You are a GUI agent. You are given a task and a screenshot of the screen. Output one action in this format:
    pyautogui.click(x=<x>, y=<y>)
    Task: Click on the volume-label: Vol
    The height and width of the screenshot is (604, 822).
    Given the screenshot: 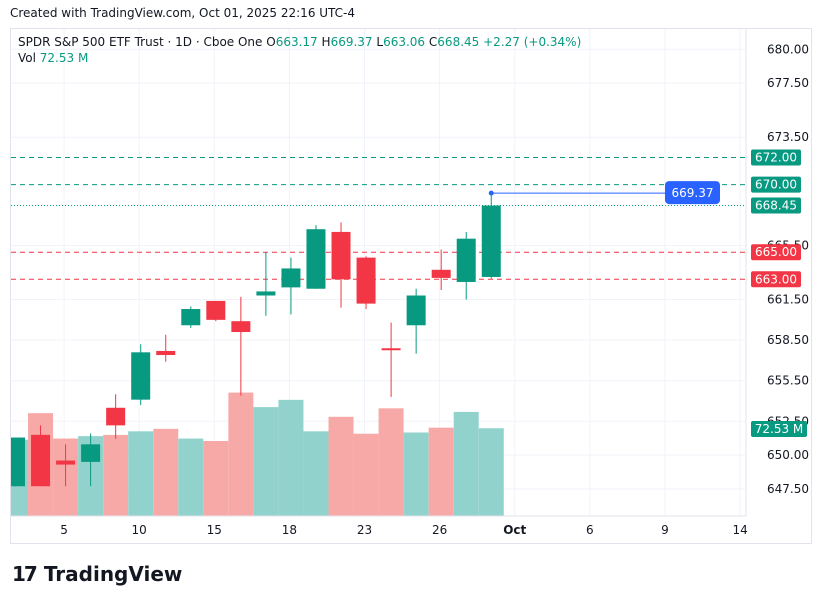 What is the action you would take?
    pyautogui.click(x=27, y=58)
    